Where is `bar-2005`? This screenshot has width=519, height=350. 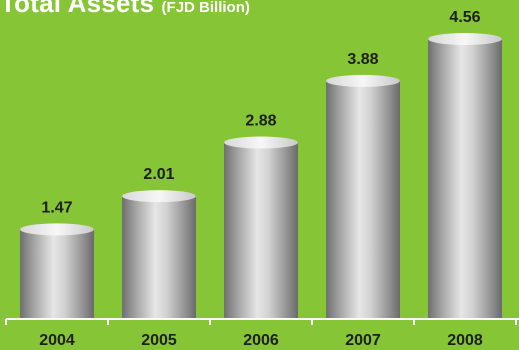 bar-2005 is located at coordinates (159, 254).